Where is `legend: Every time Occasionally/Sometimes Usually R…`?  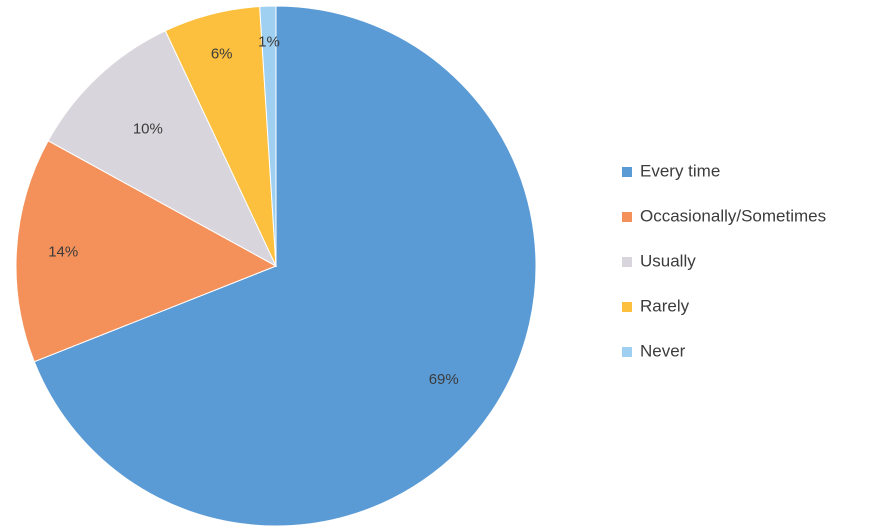
legend: Every time Occasionally/Sometimes Usually R… is located at coordinates (724, 260).